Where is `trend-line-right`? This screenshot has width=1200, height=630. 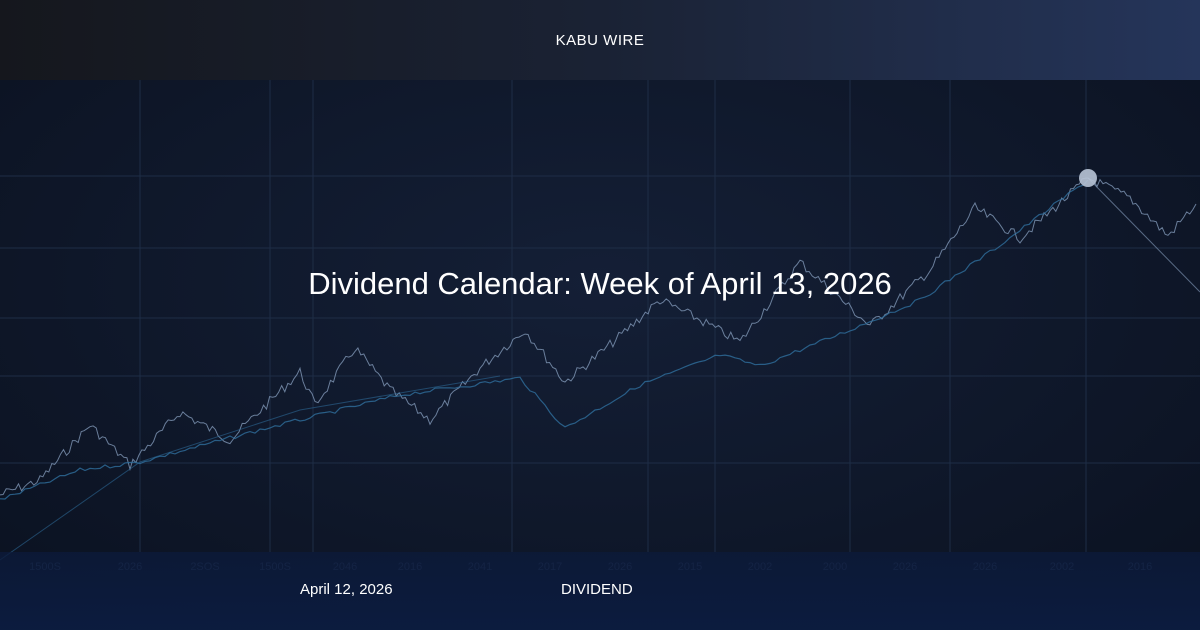 trend-line-right is located at coordinates (1143, 235).